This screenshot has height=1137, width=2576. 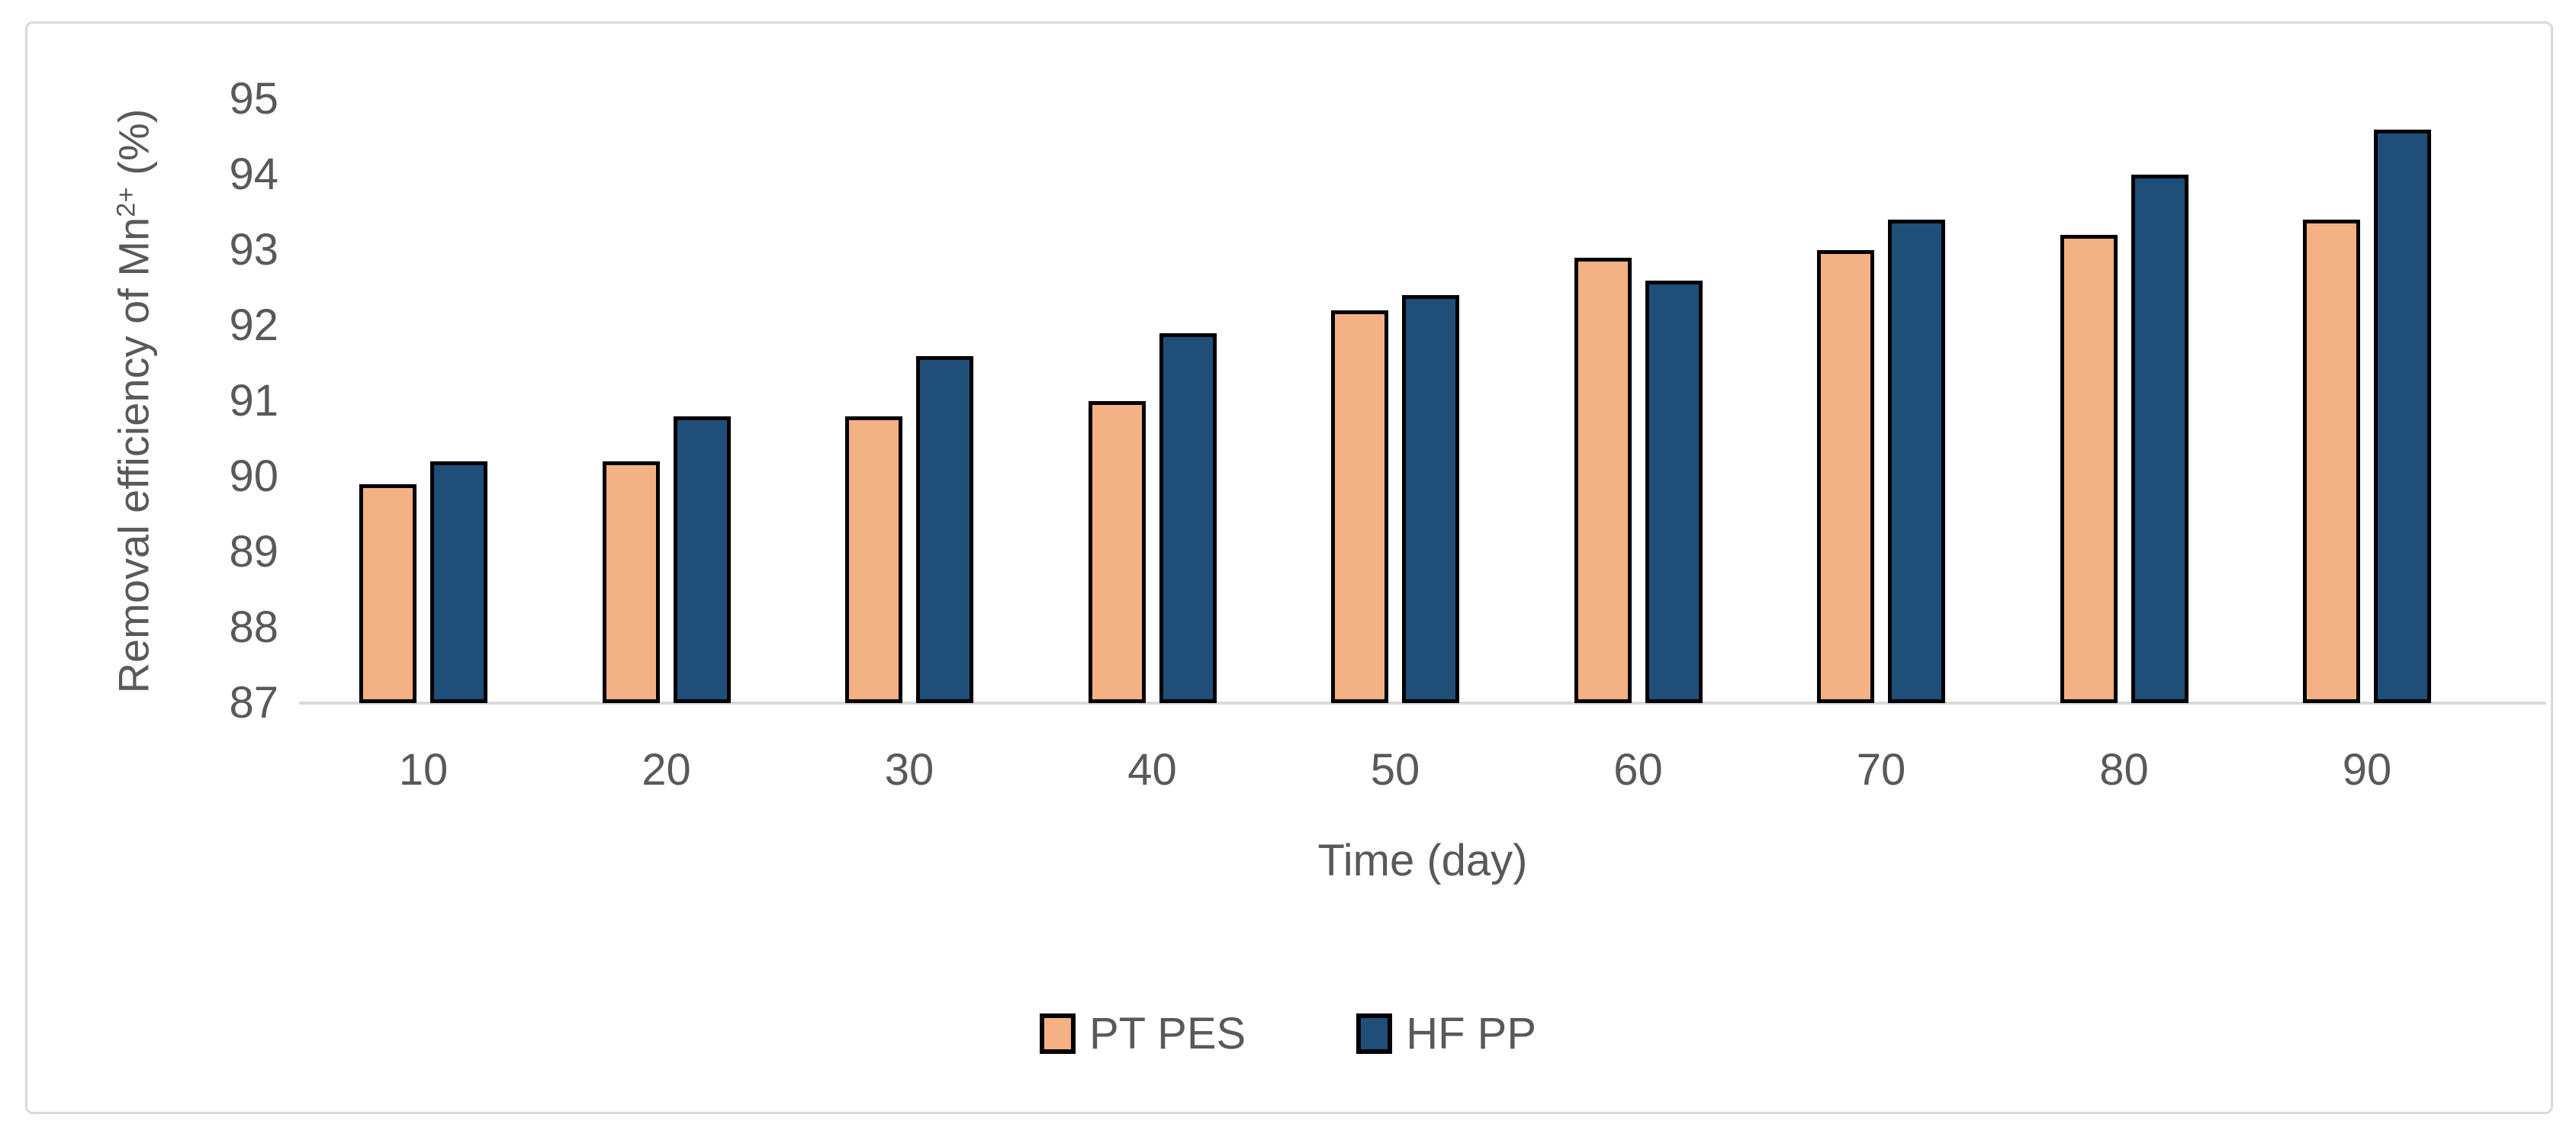 What do you see at coordinates (1288, 1033) in the screenshot?
I see `legend: PT PES HF PP` at bounding box center [1288, 1033].